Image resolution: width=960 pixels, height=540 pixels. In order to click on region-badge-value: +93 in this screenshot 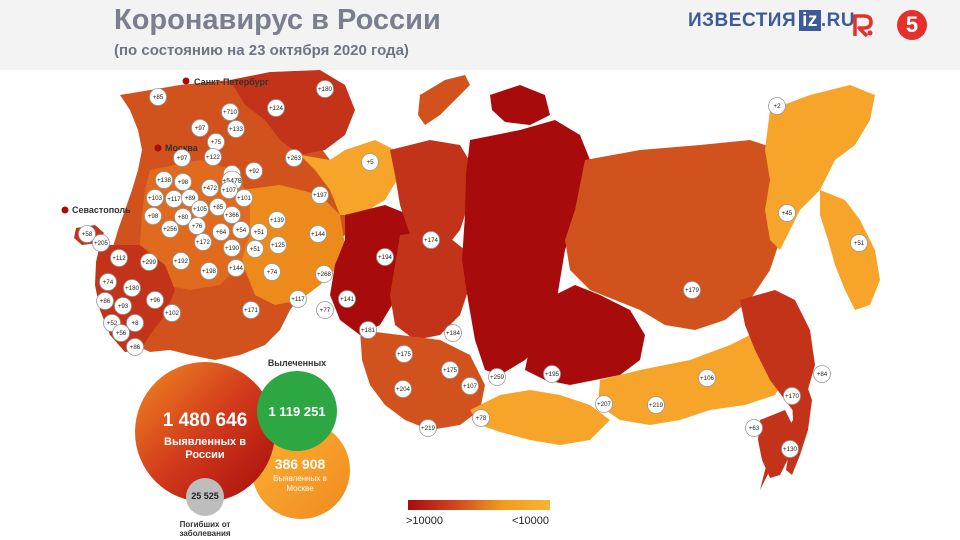, I will do `click(123, 306)`.